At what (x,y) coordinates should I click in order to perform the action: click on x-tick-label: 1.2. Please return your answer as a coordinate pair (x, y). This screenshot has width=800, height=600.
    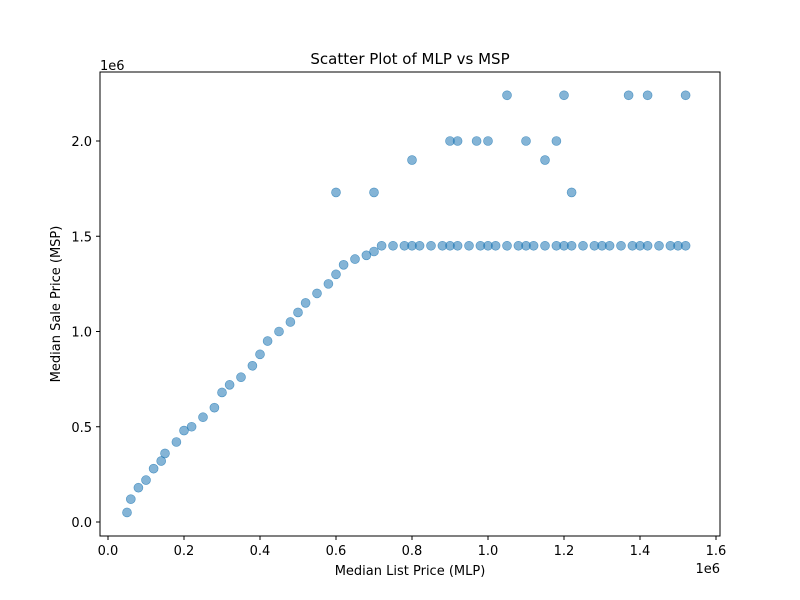
    Looking at the image, I should click on (564, 551).